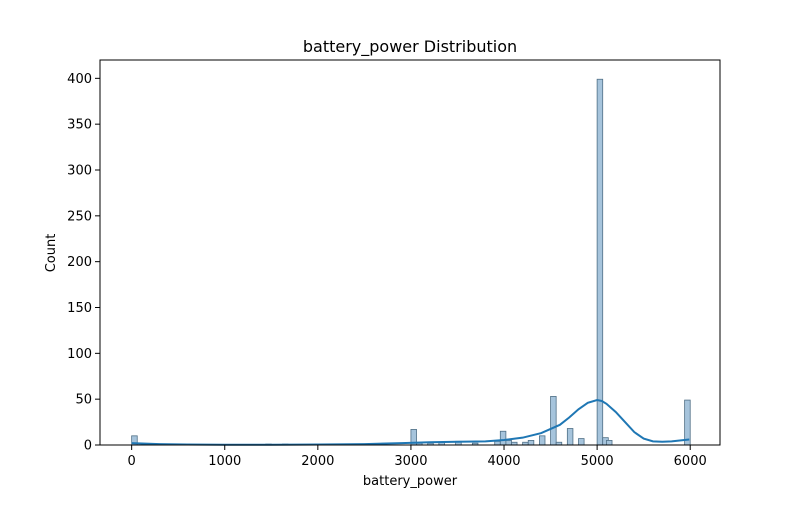 The width and height of the screenshot is (800, 505). What do you see at coordinates (503, 461) in the screenshot?
I see `x-tick-label: 4000` at bounding box center [503, 461].